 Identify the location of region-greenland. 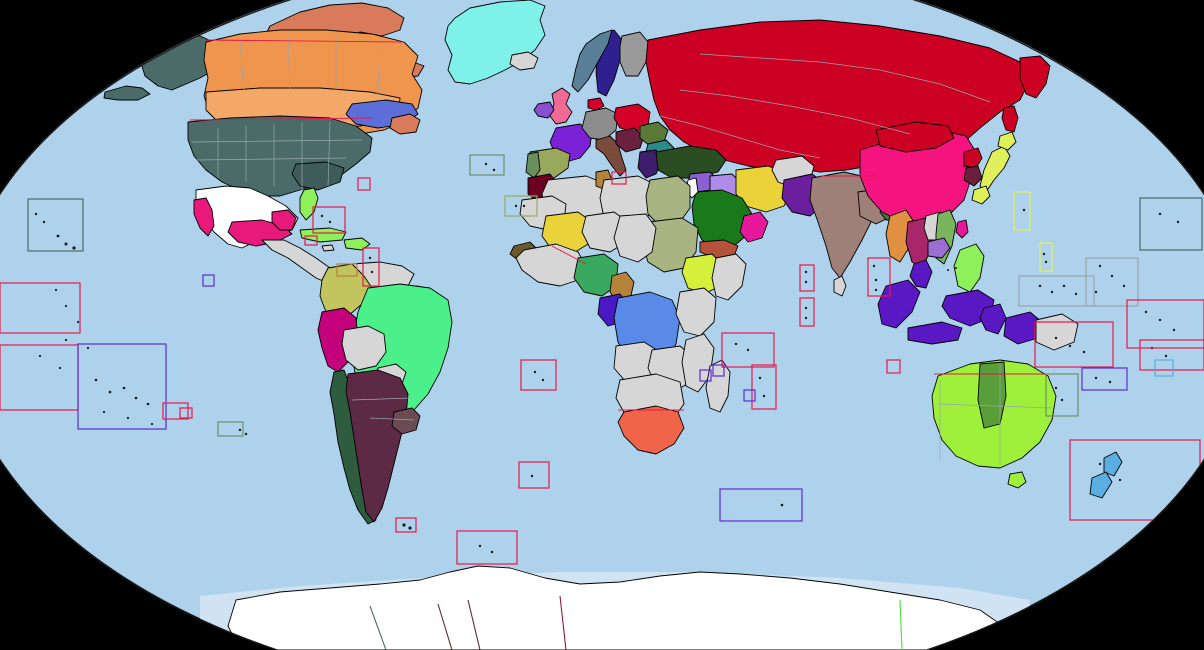
(495, 42).